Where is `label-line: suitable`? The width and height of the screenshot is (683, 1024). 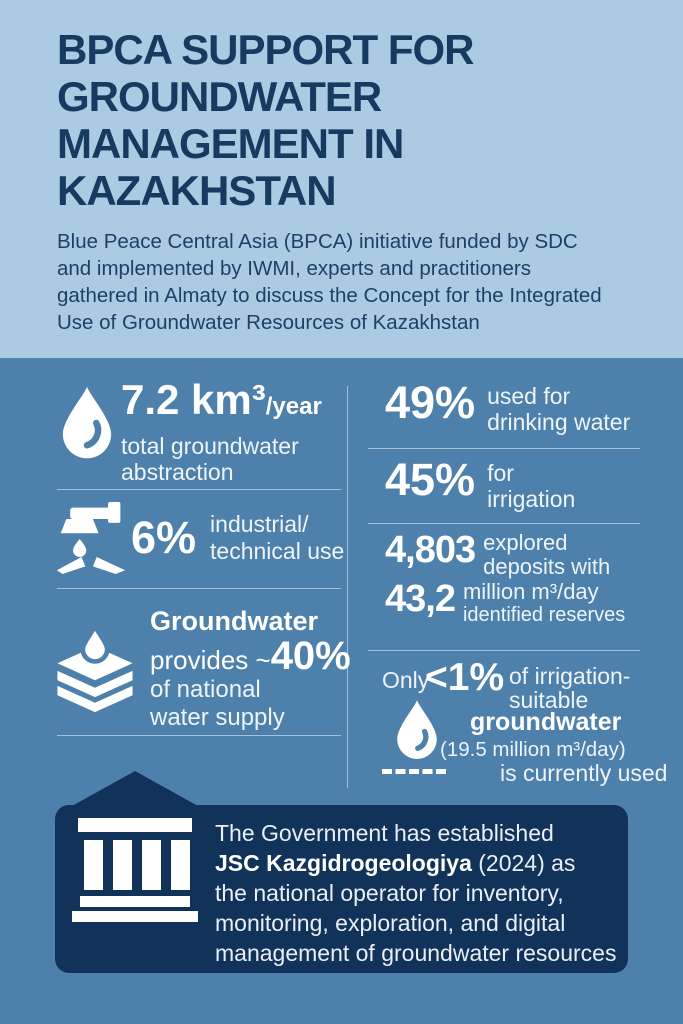 label-line: suitable is located at coordinates (549, 700).